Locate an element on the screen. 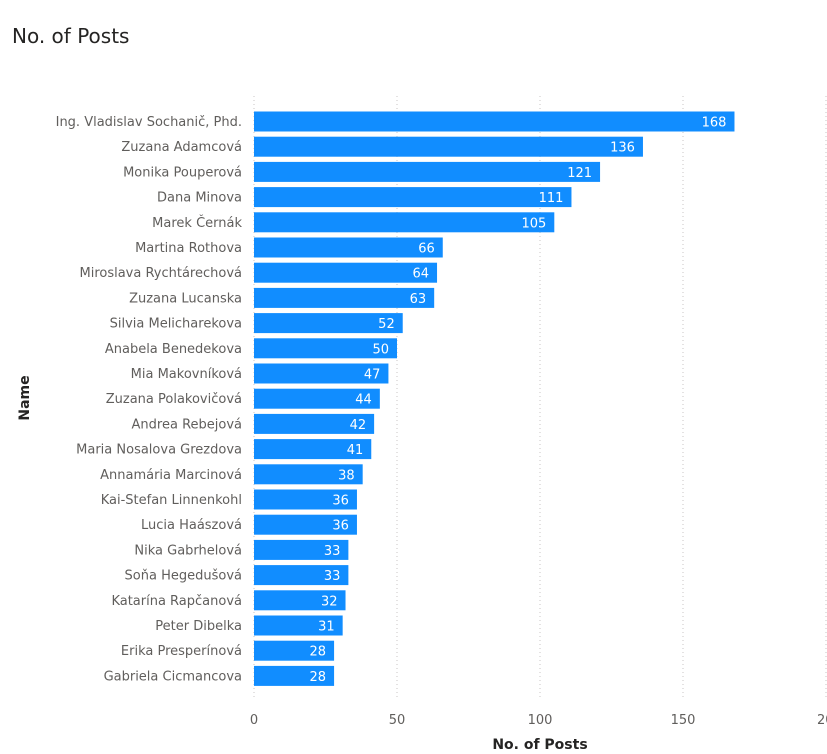 The image size is (827, 754). category-label: Anabela Benedekova is located at coordinates (173, 349).